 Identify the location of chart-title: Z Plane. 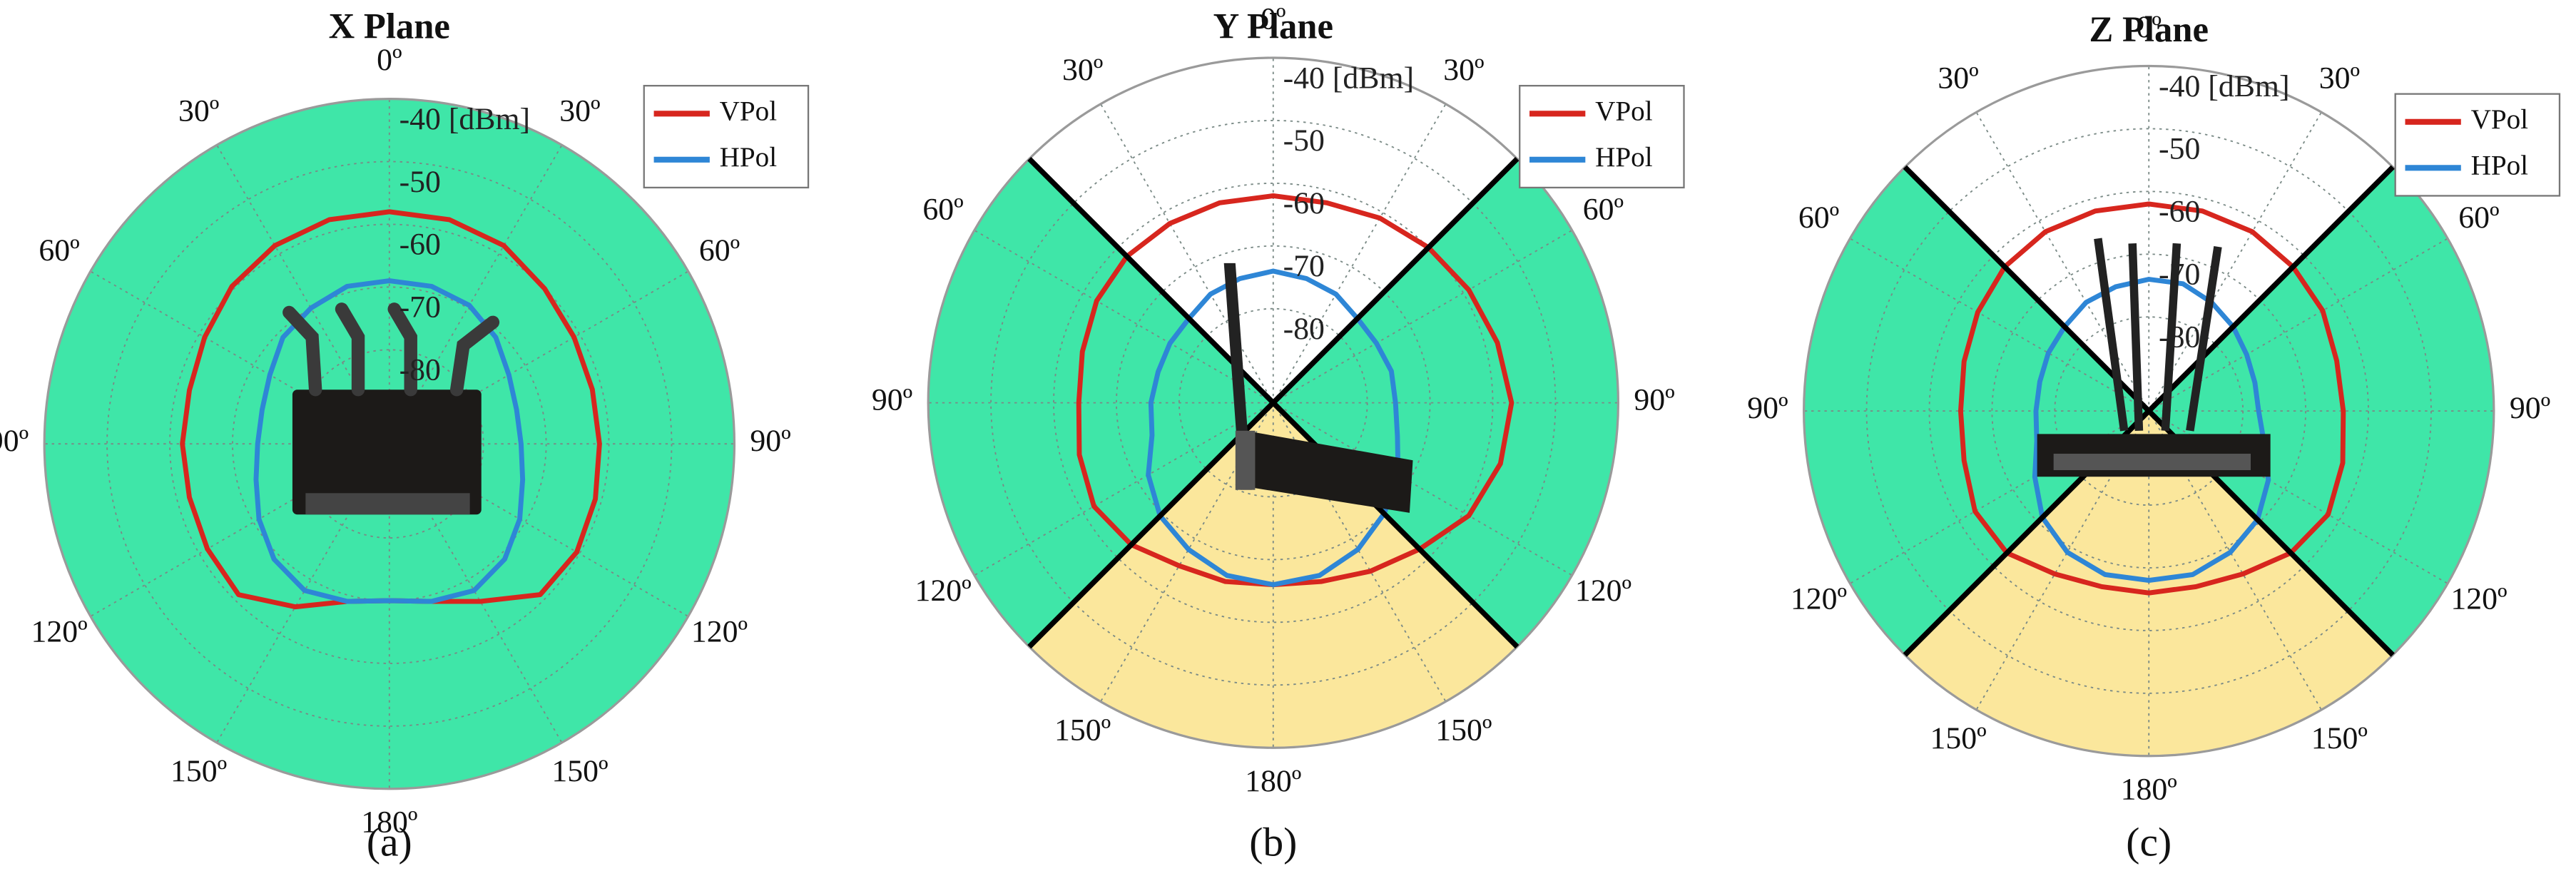
(2149, 29).